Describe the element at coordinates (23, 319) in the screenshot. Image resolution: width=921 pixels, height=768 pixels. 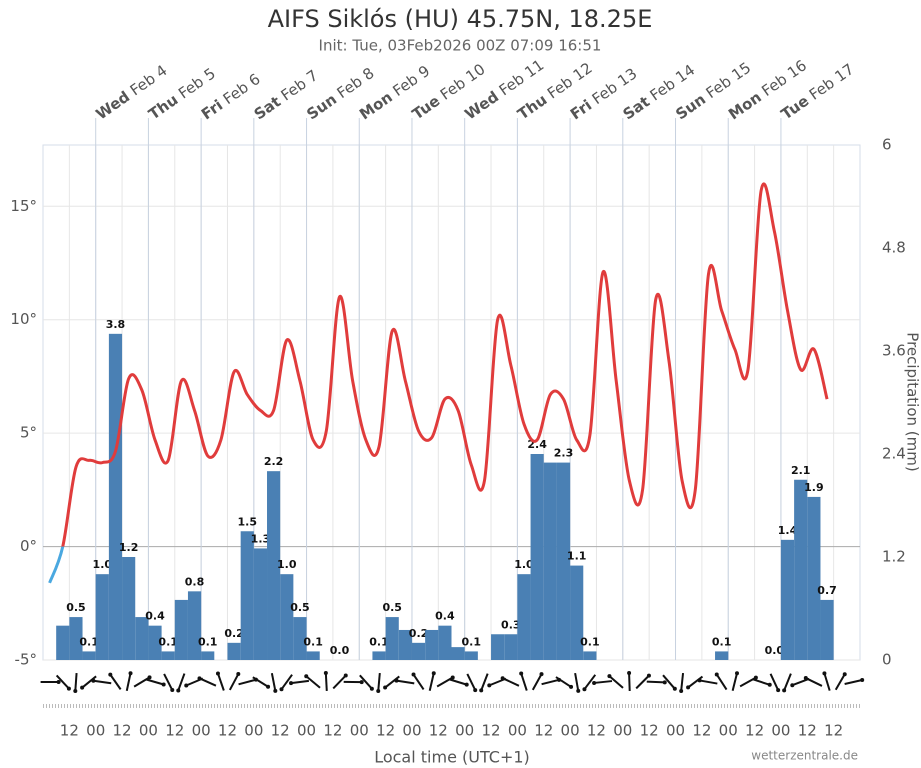
I see `y-tick-label: 10°` at that location.